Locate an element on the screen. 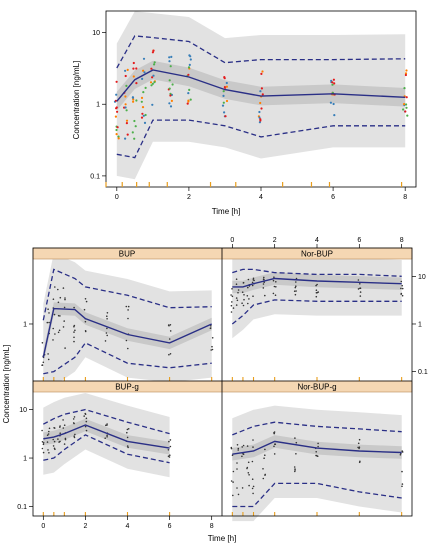  top-x-tick-label: 2 is located at coordinates (189, 197).